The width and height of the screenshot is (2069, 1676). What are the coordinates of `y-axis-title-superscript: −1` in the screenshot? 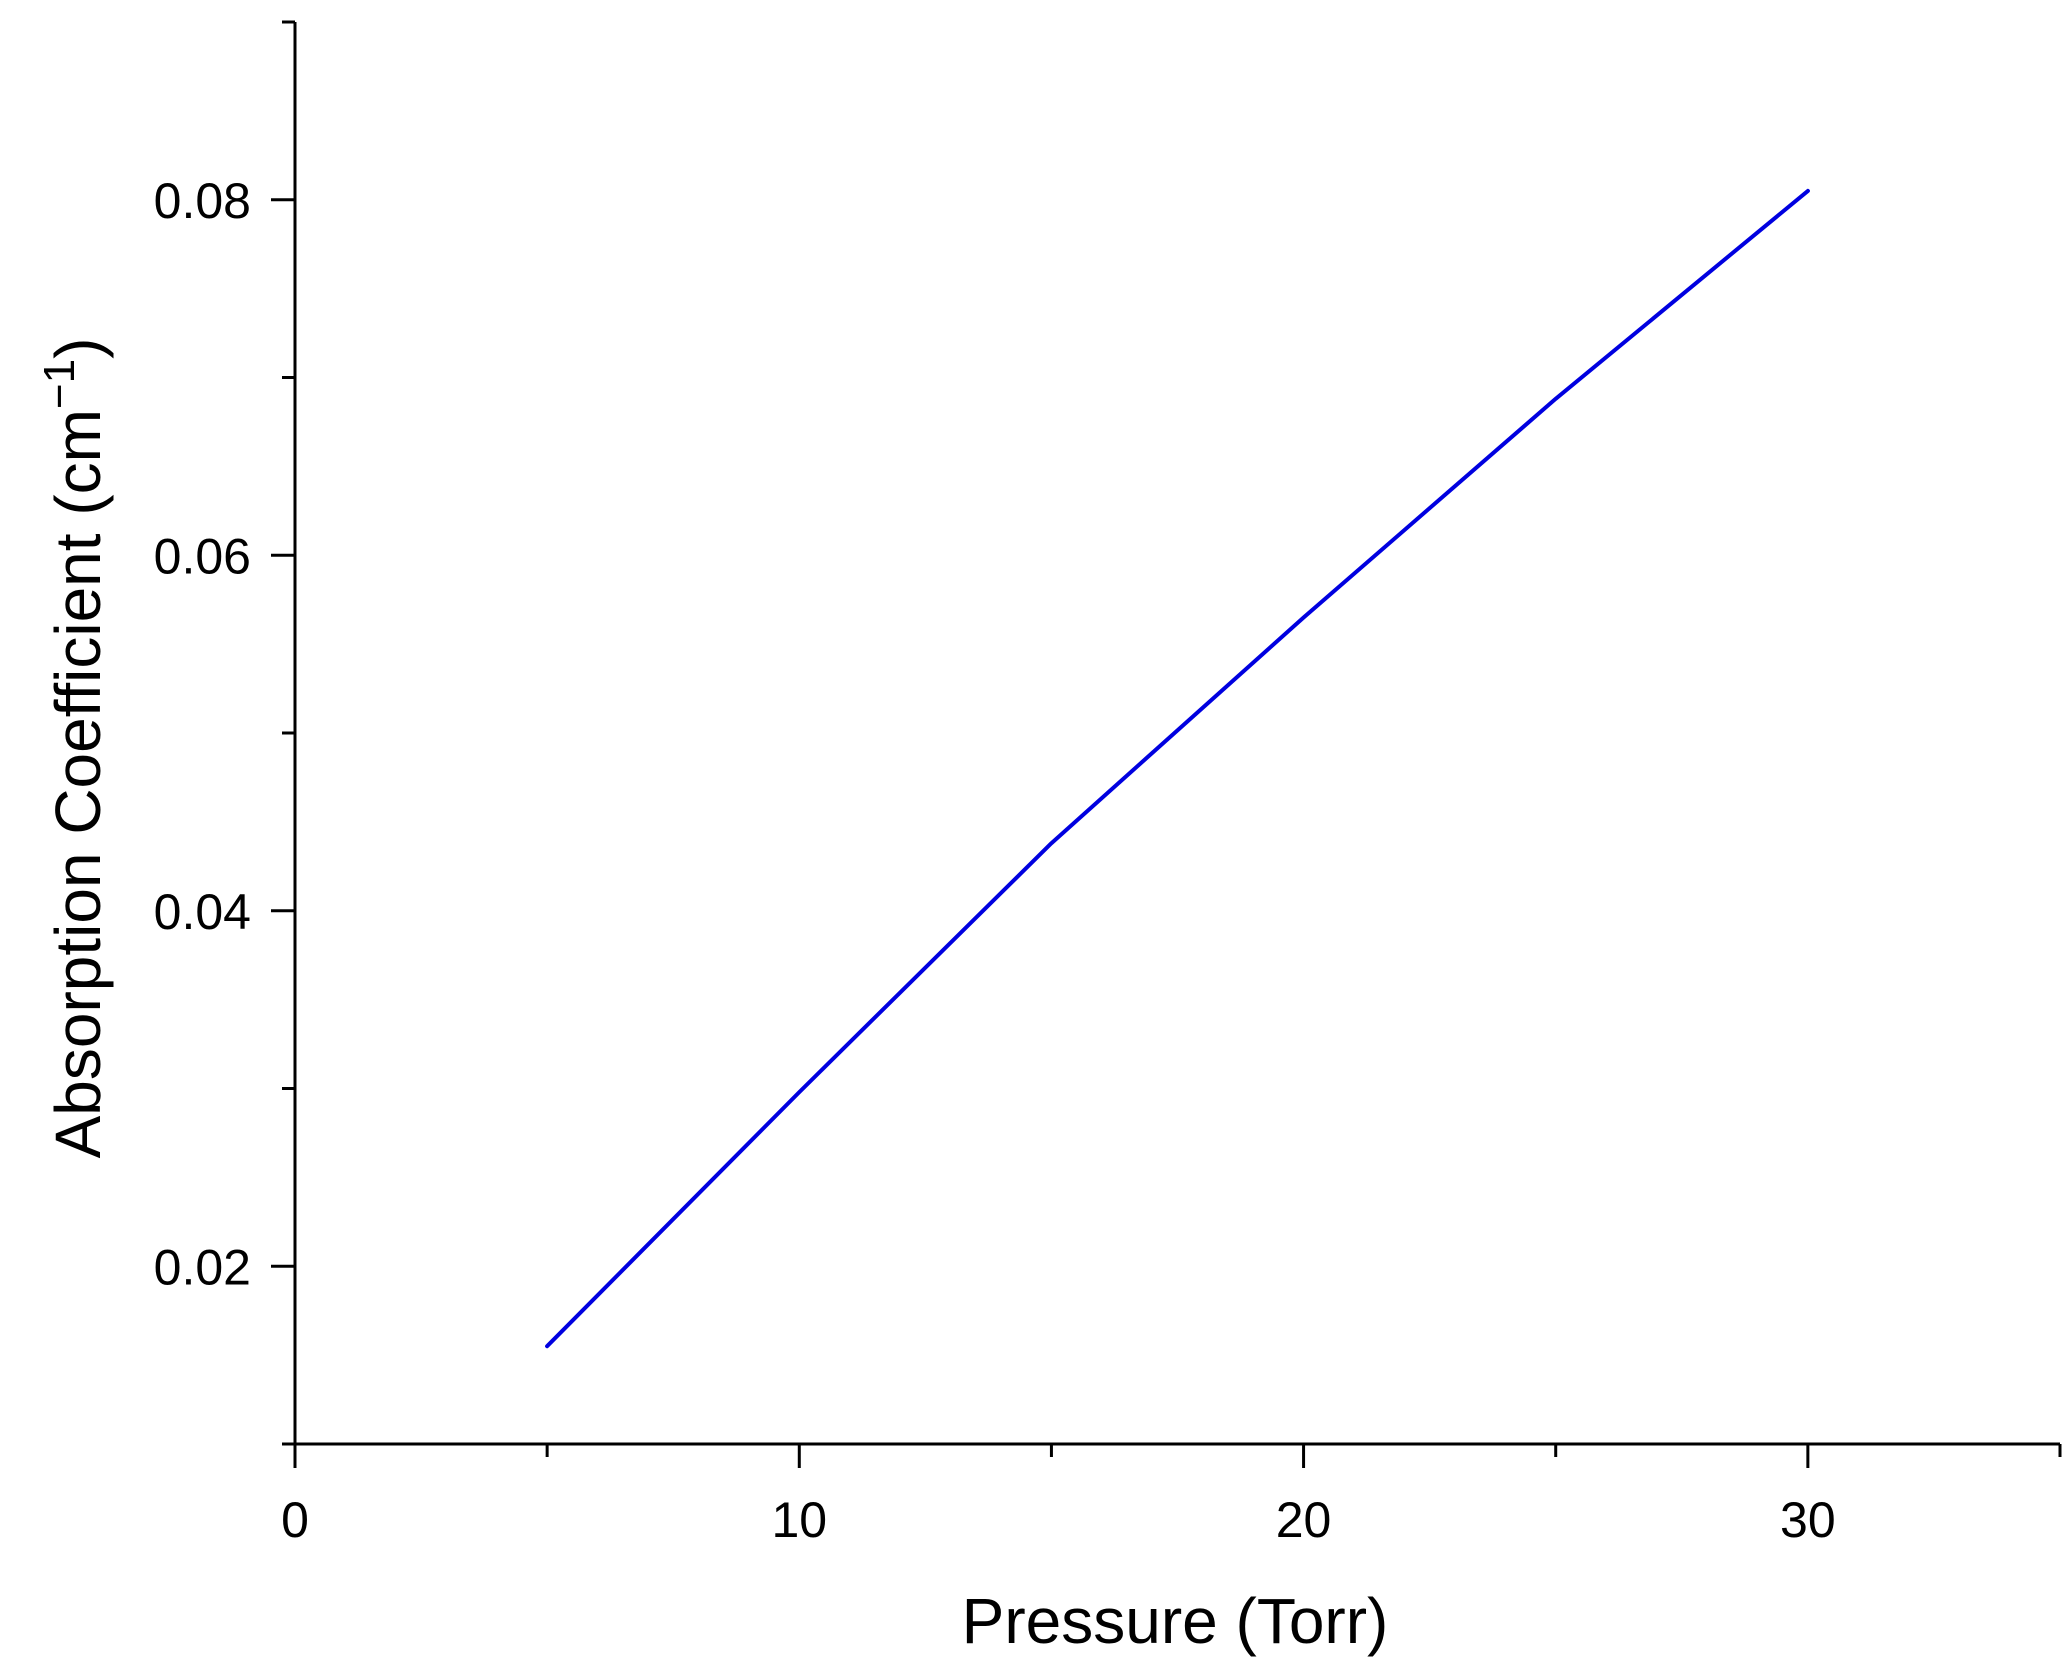 It's located at (59, 384).